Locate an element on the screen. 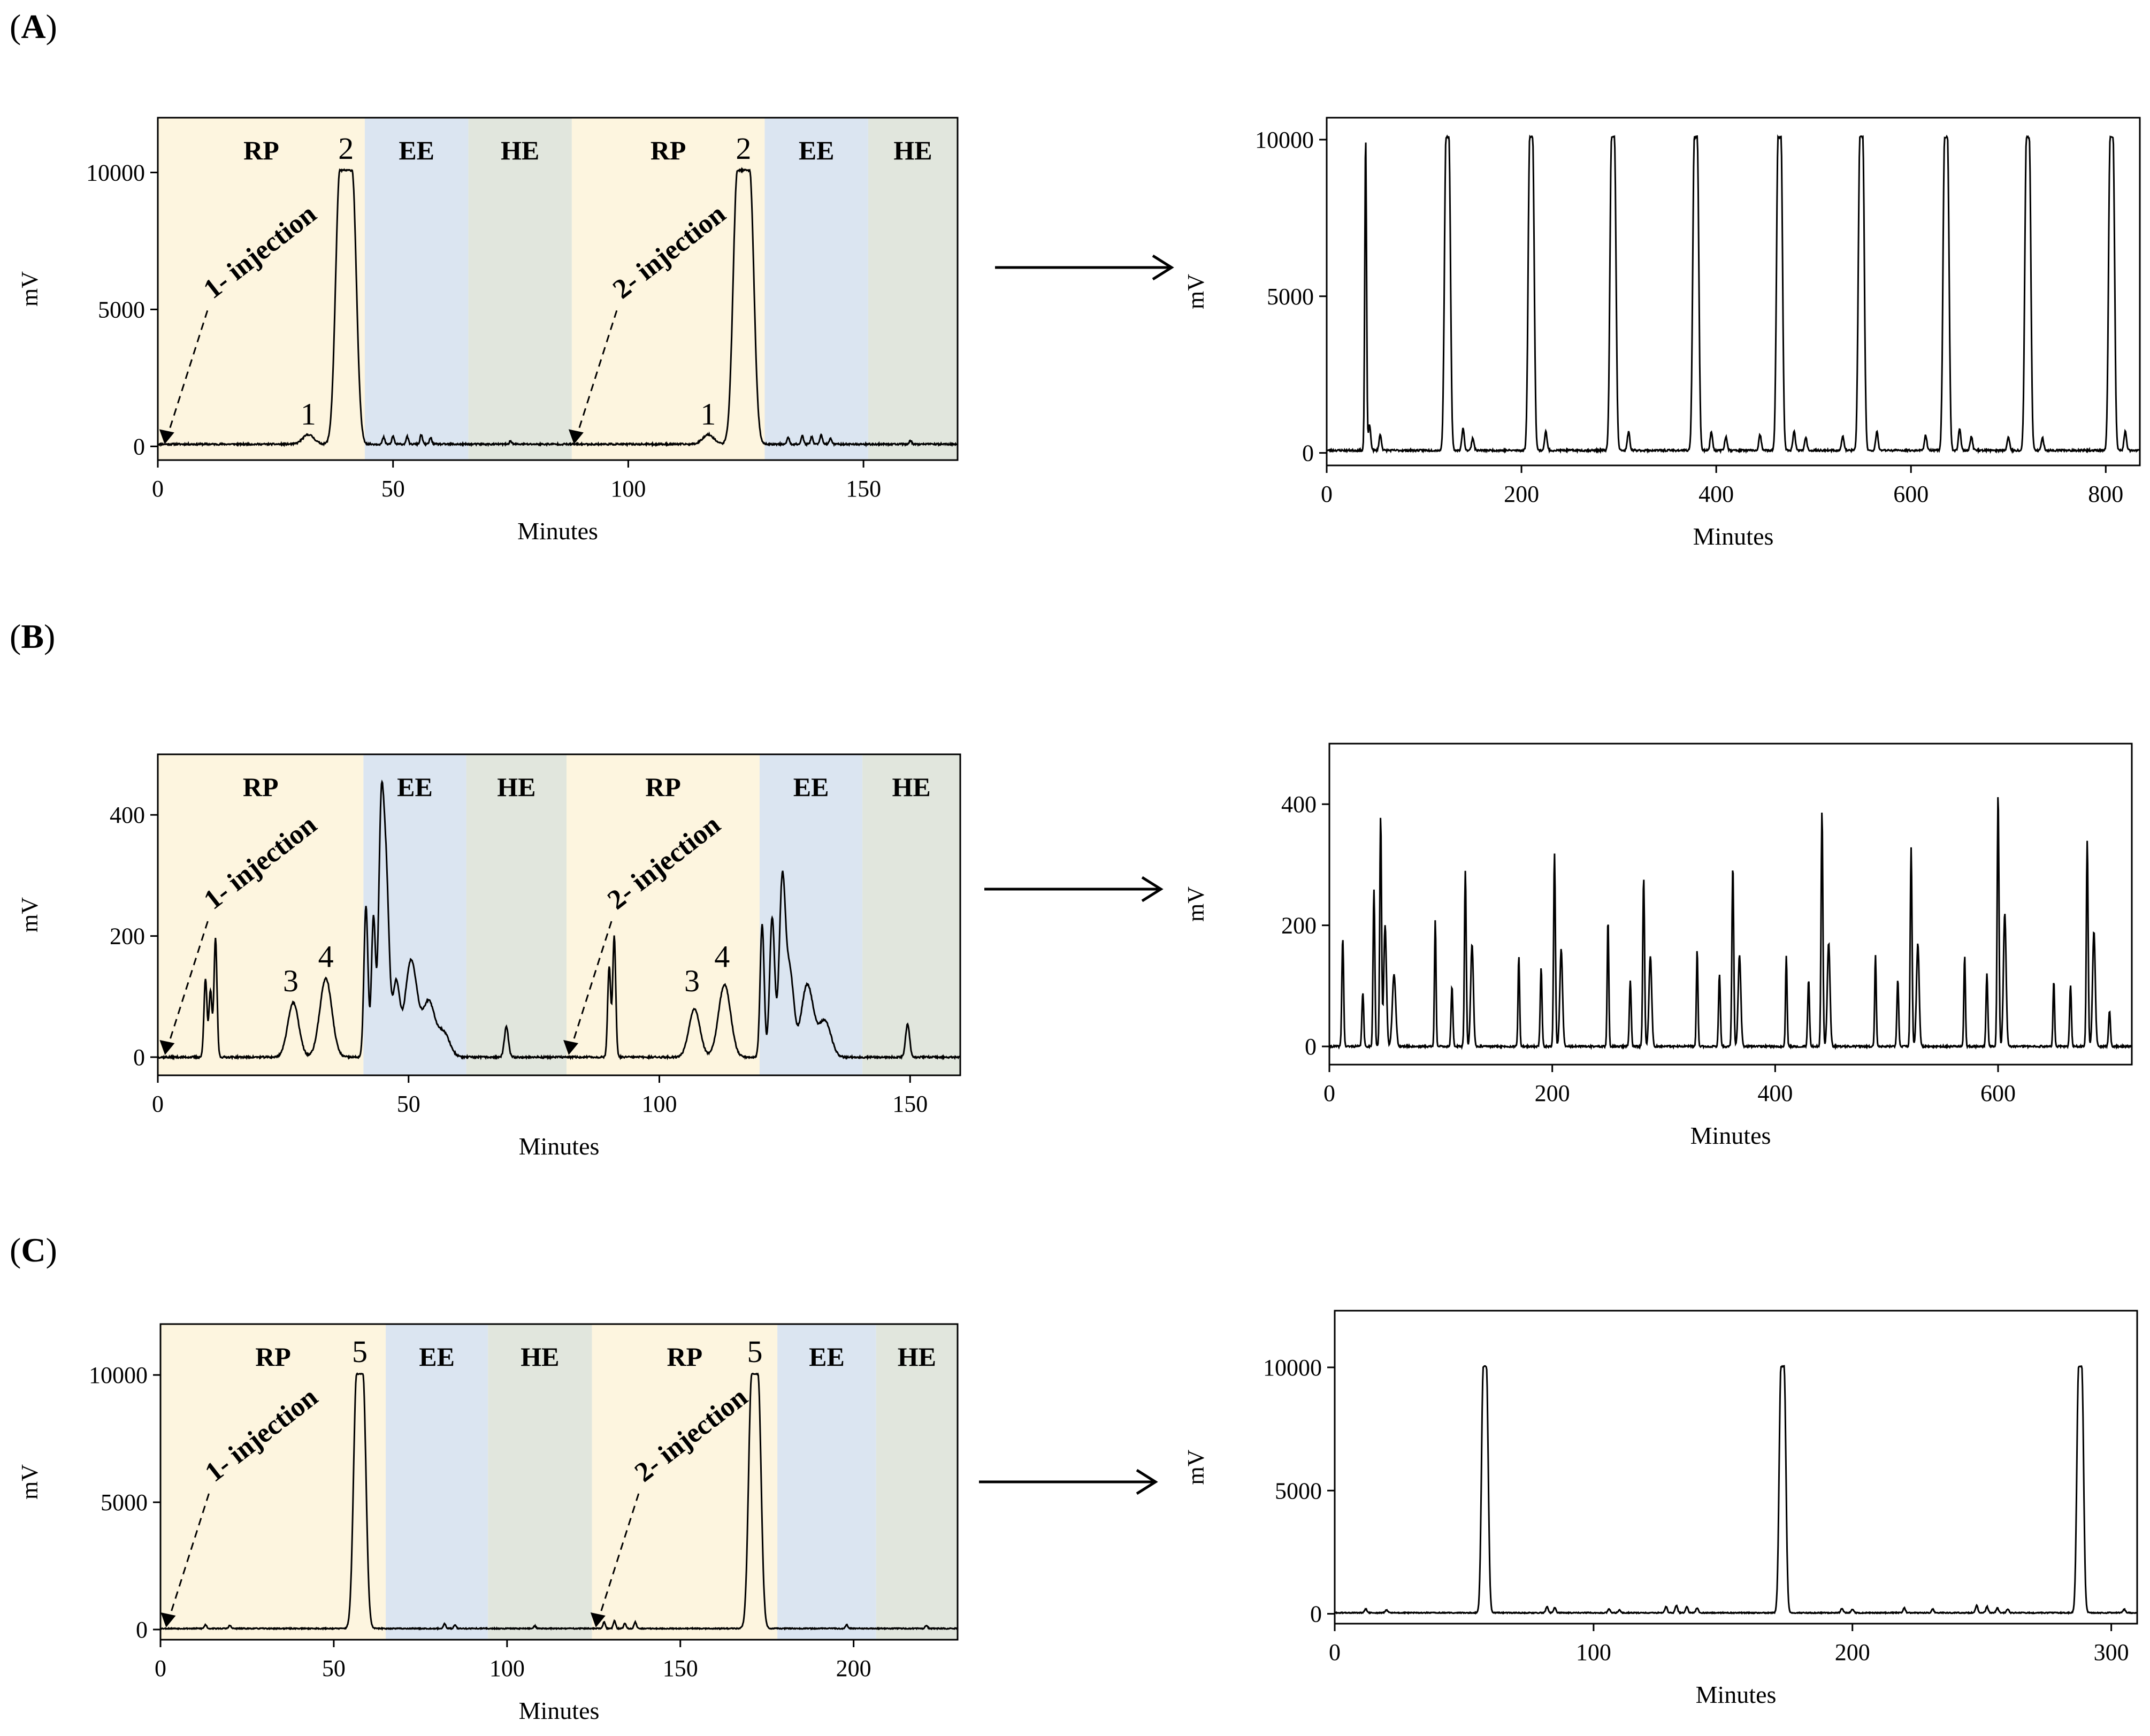  panel-label-b: (B) is located at coordinates (33, 636).